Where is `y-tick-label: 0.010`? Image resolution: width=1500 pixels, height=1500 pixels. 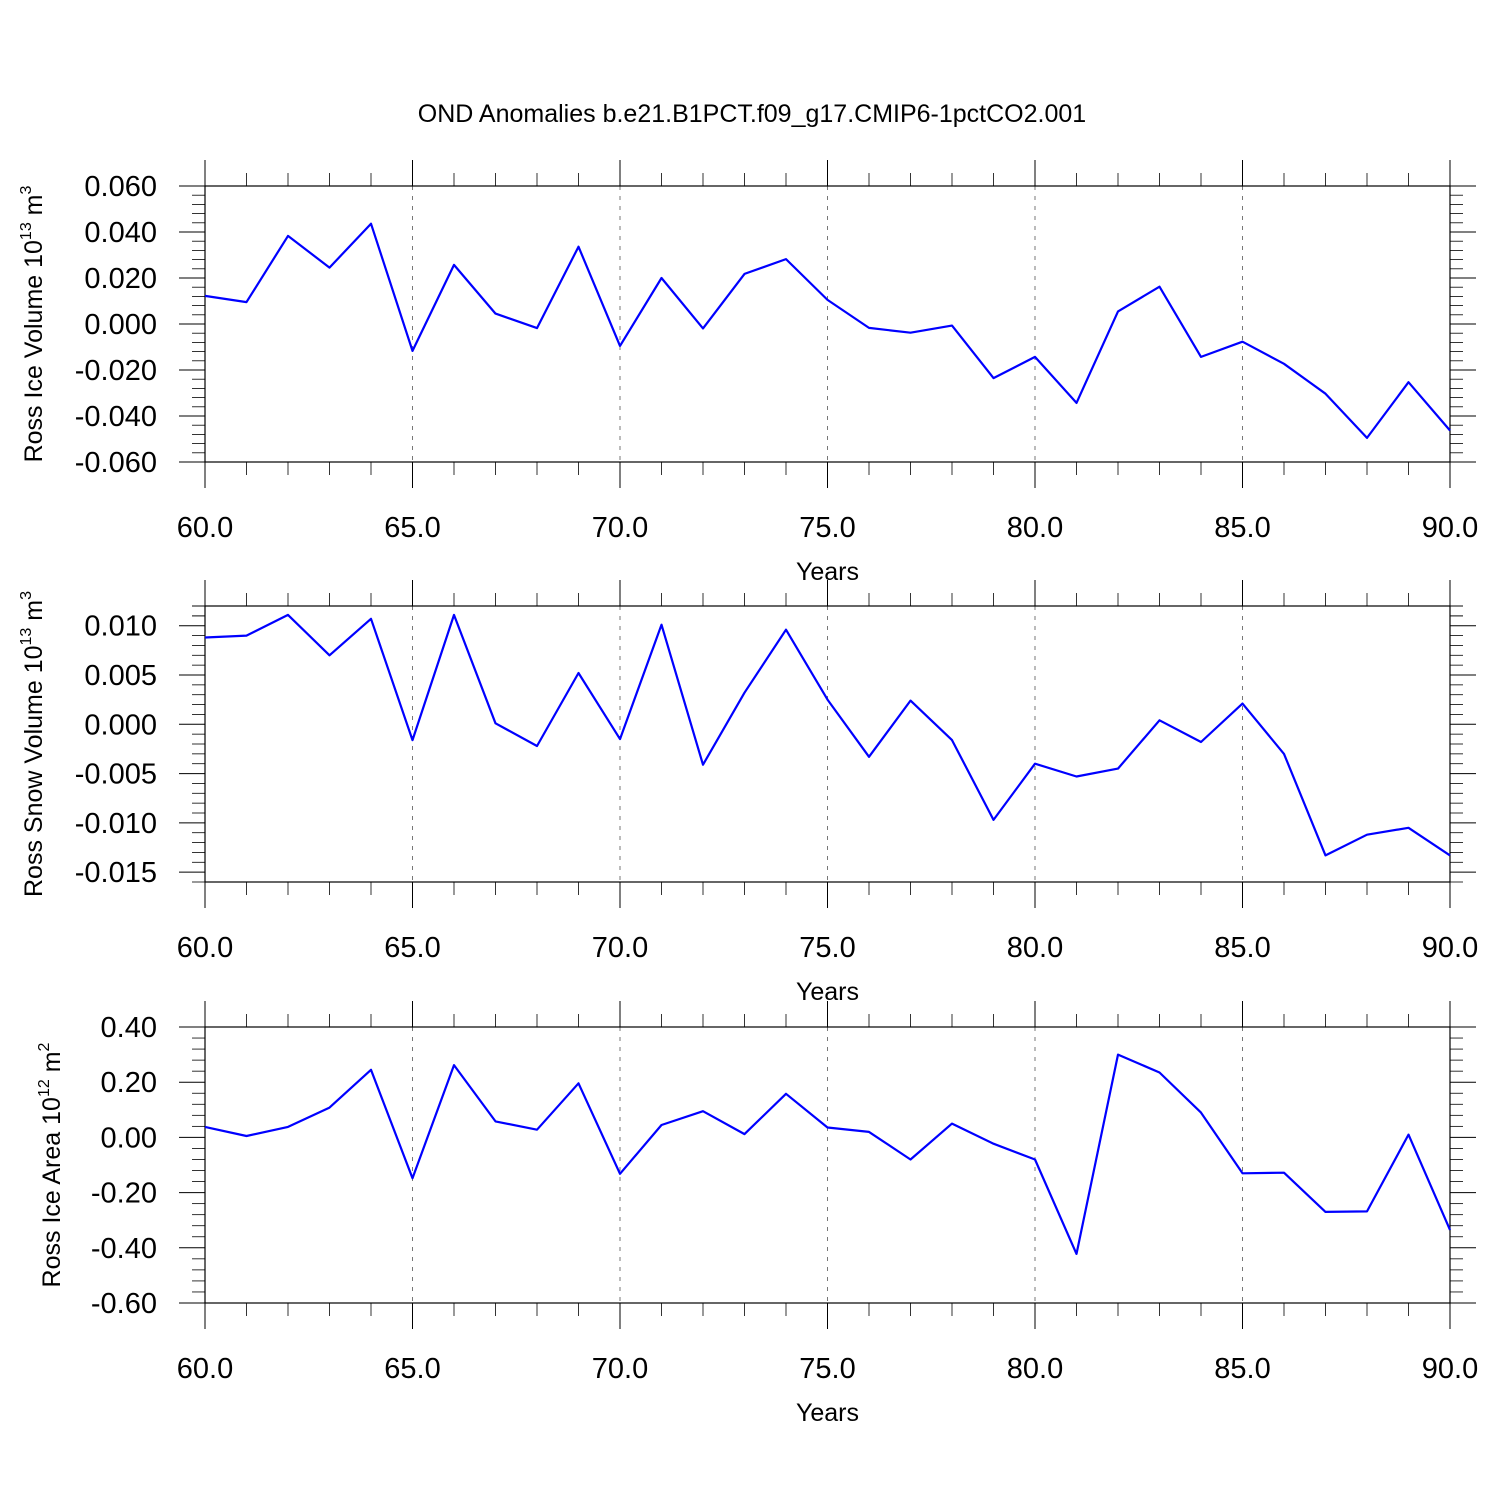 y-tick-label: 0.010 is located at coordinates (120, 627).